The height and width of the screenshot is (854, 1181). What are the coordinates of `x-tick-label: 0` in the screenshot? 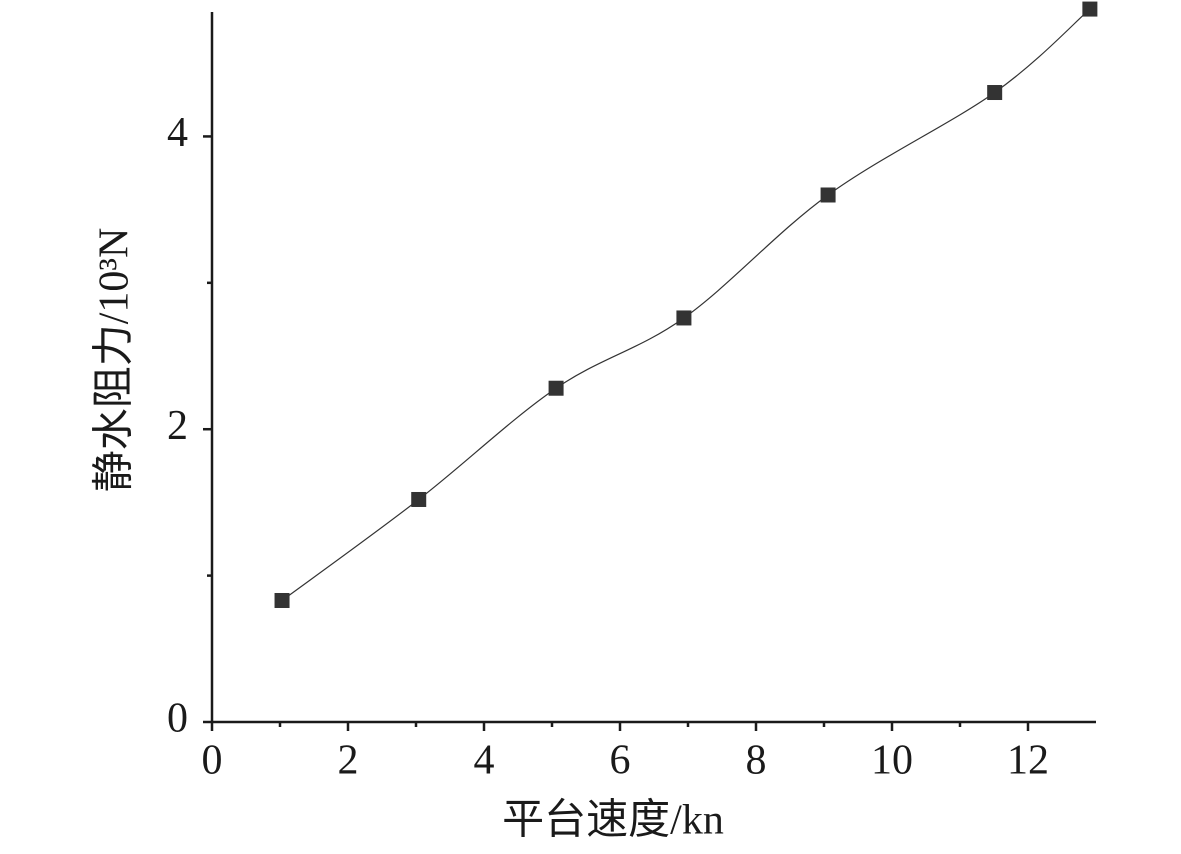 It's located at (212, 761).